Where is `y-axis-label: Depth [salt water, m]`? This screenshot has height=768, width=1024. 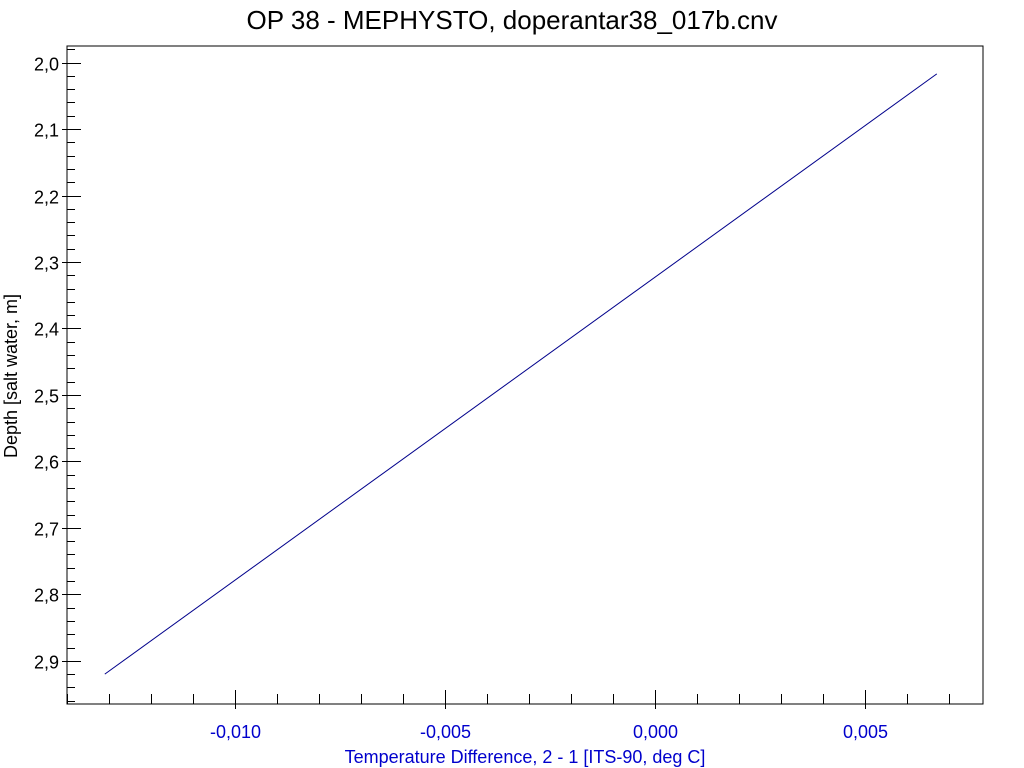 y-axis-label: Depth [salt water, m] is located at coordinates (11, 376).